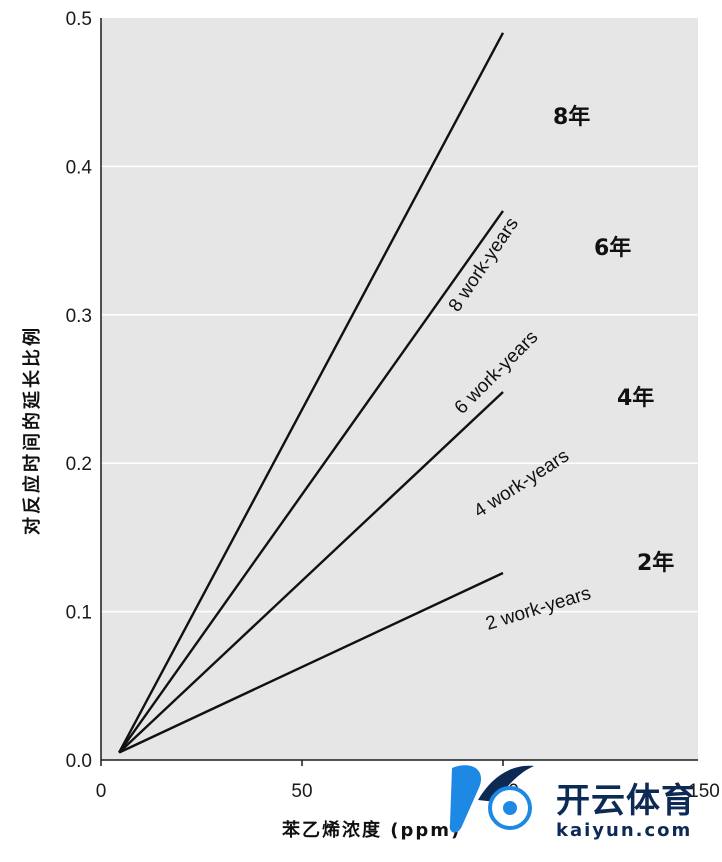 Image resolution: width=722 pixels, height=862 pixels. I want to click on y-tick-labels: 0.0 0.1 0.2 0.3 0.4 0.5, so click(79, 390).